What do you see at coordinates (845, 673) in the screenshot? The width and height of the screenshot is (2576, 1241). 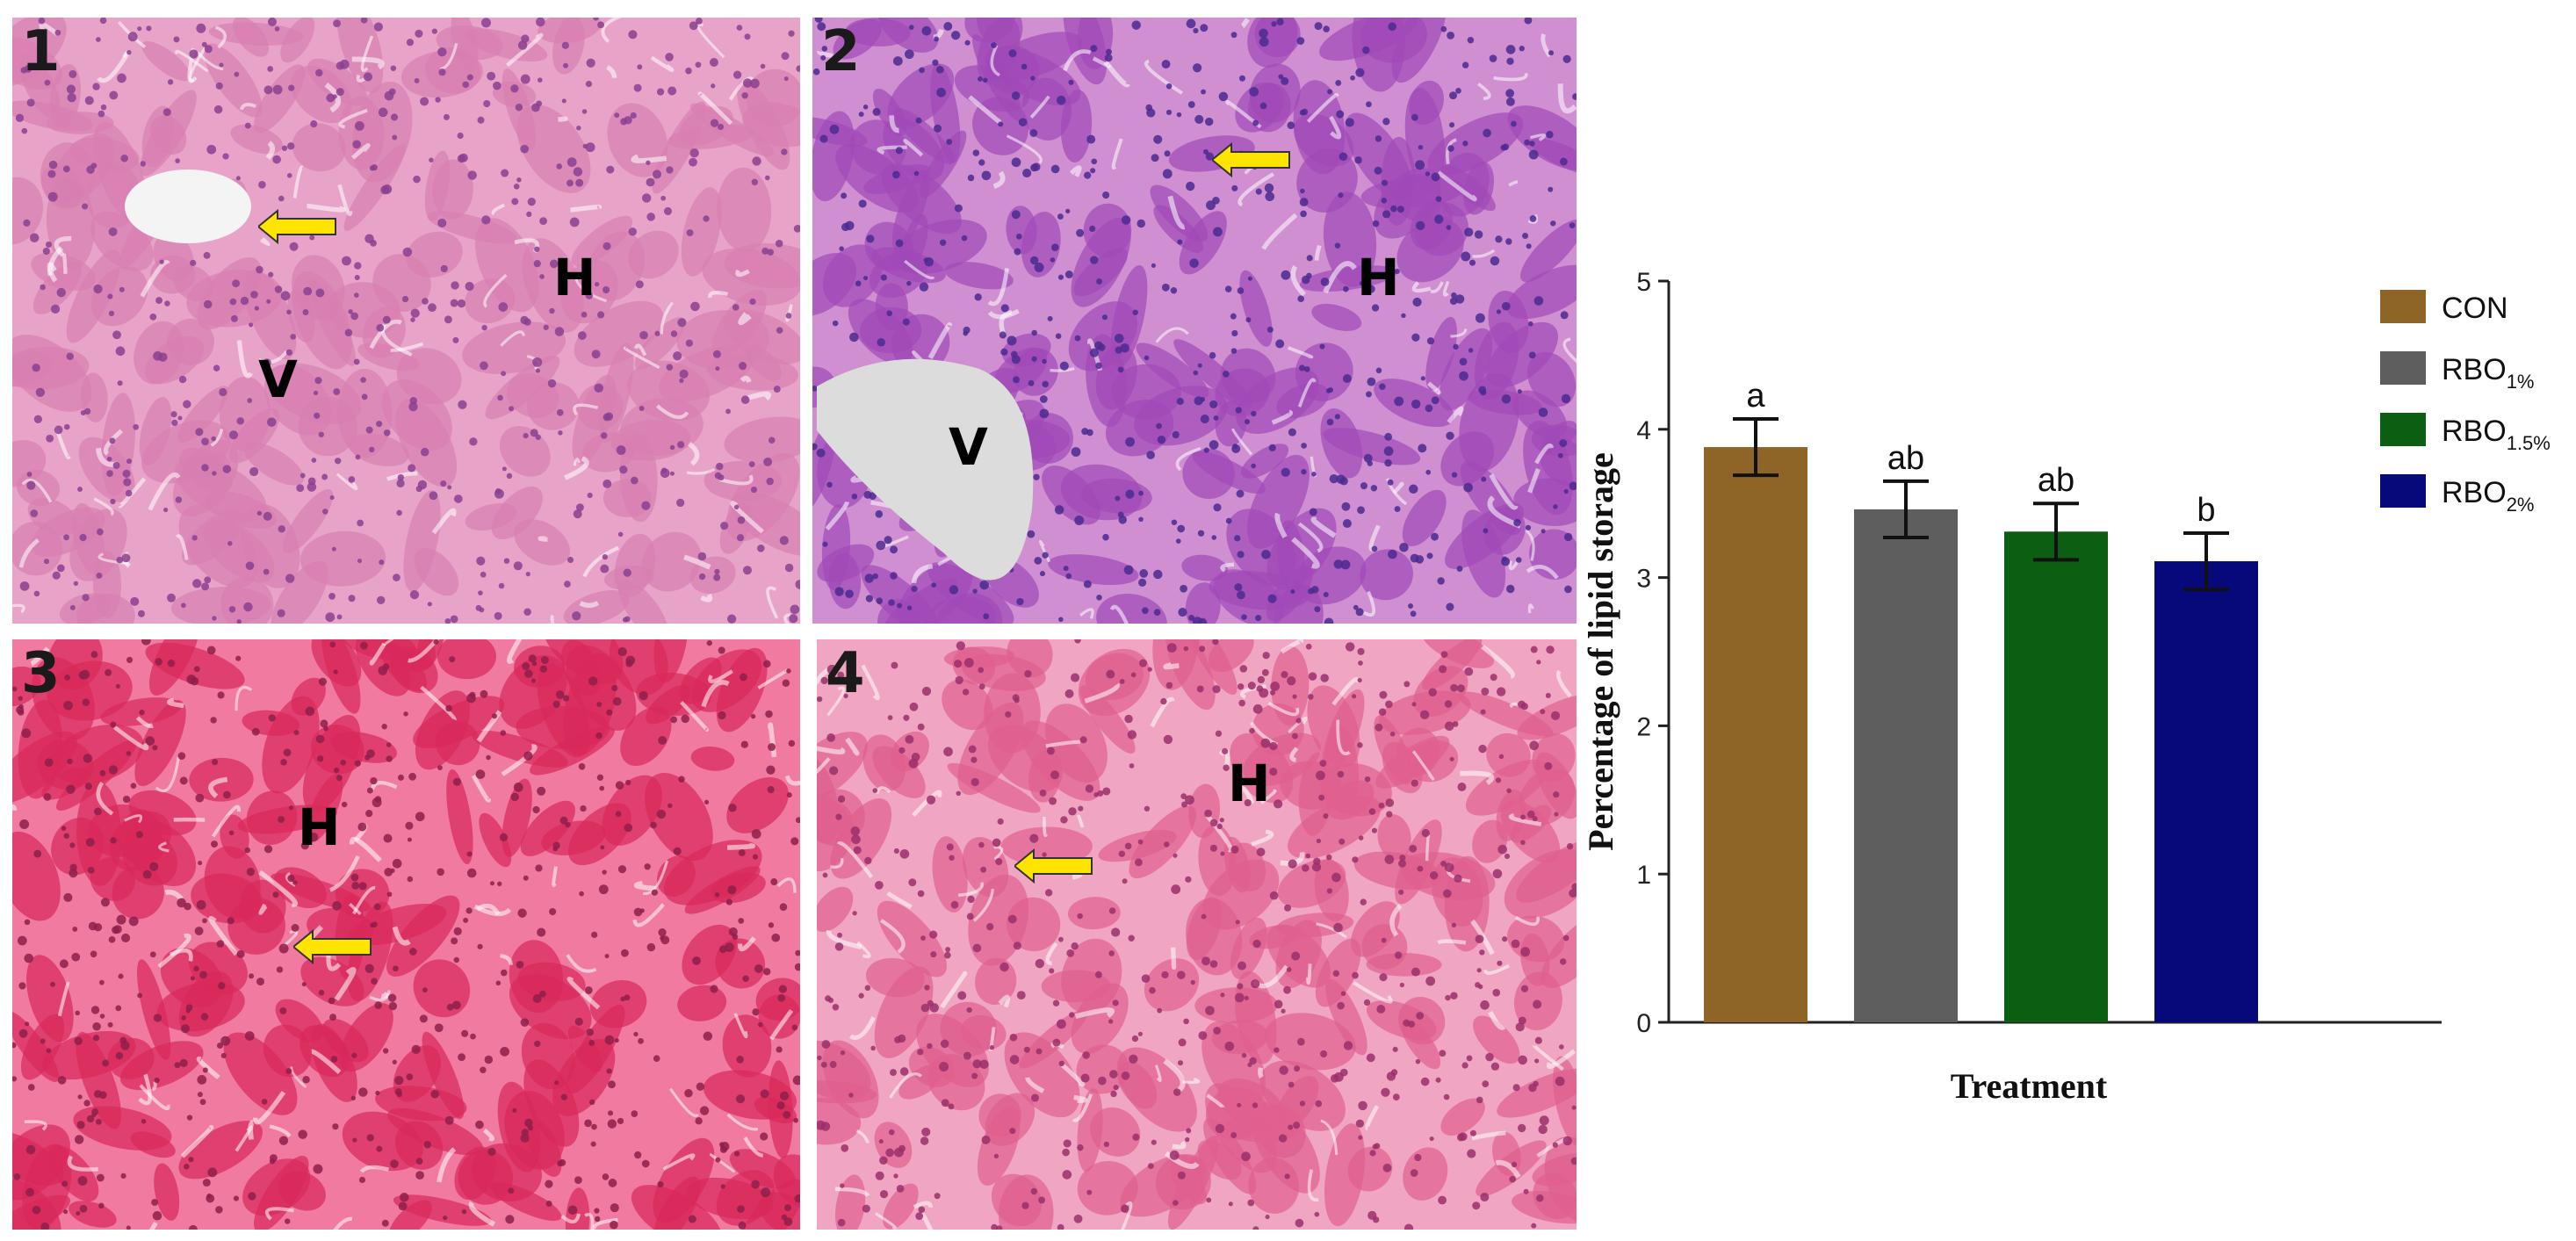 I see `panel-number: 4` at bounding box center [845, 673].